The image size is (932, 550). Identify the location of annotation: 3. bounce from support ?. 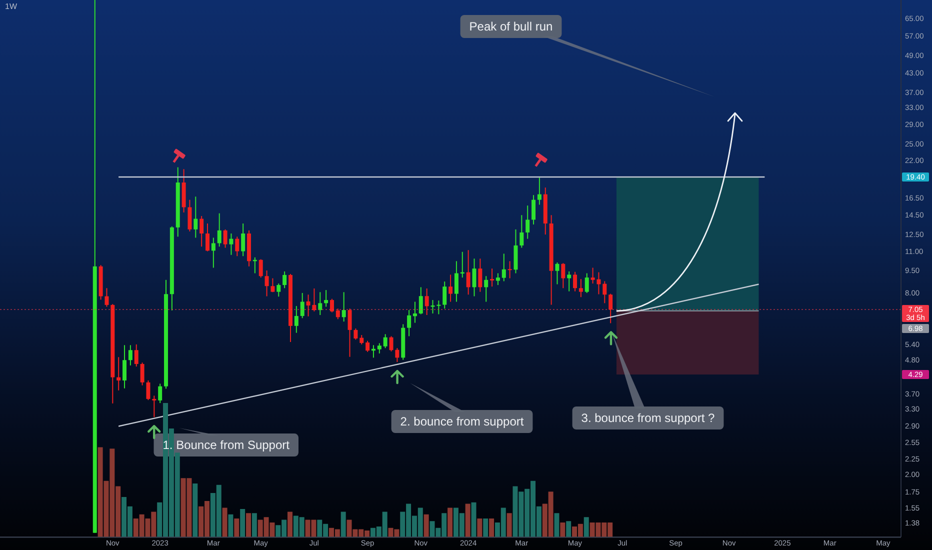
(648, 418).